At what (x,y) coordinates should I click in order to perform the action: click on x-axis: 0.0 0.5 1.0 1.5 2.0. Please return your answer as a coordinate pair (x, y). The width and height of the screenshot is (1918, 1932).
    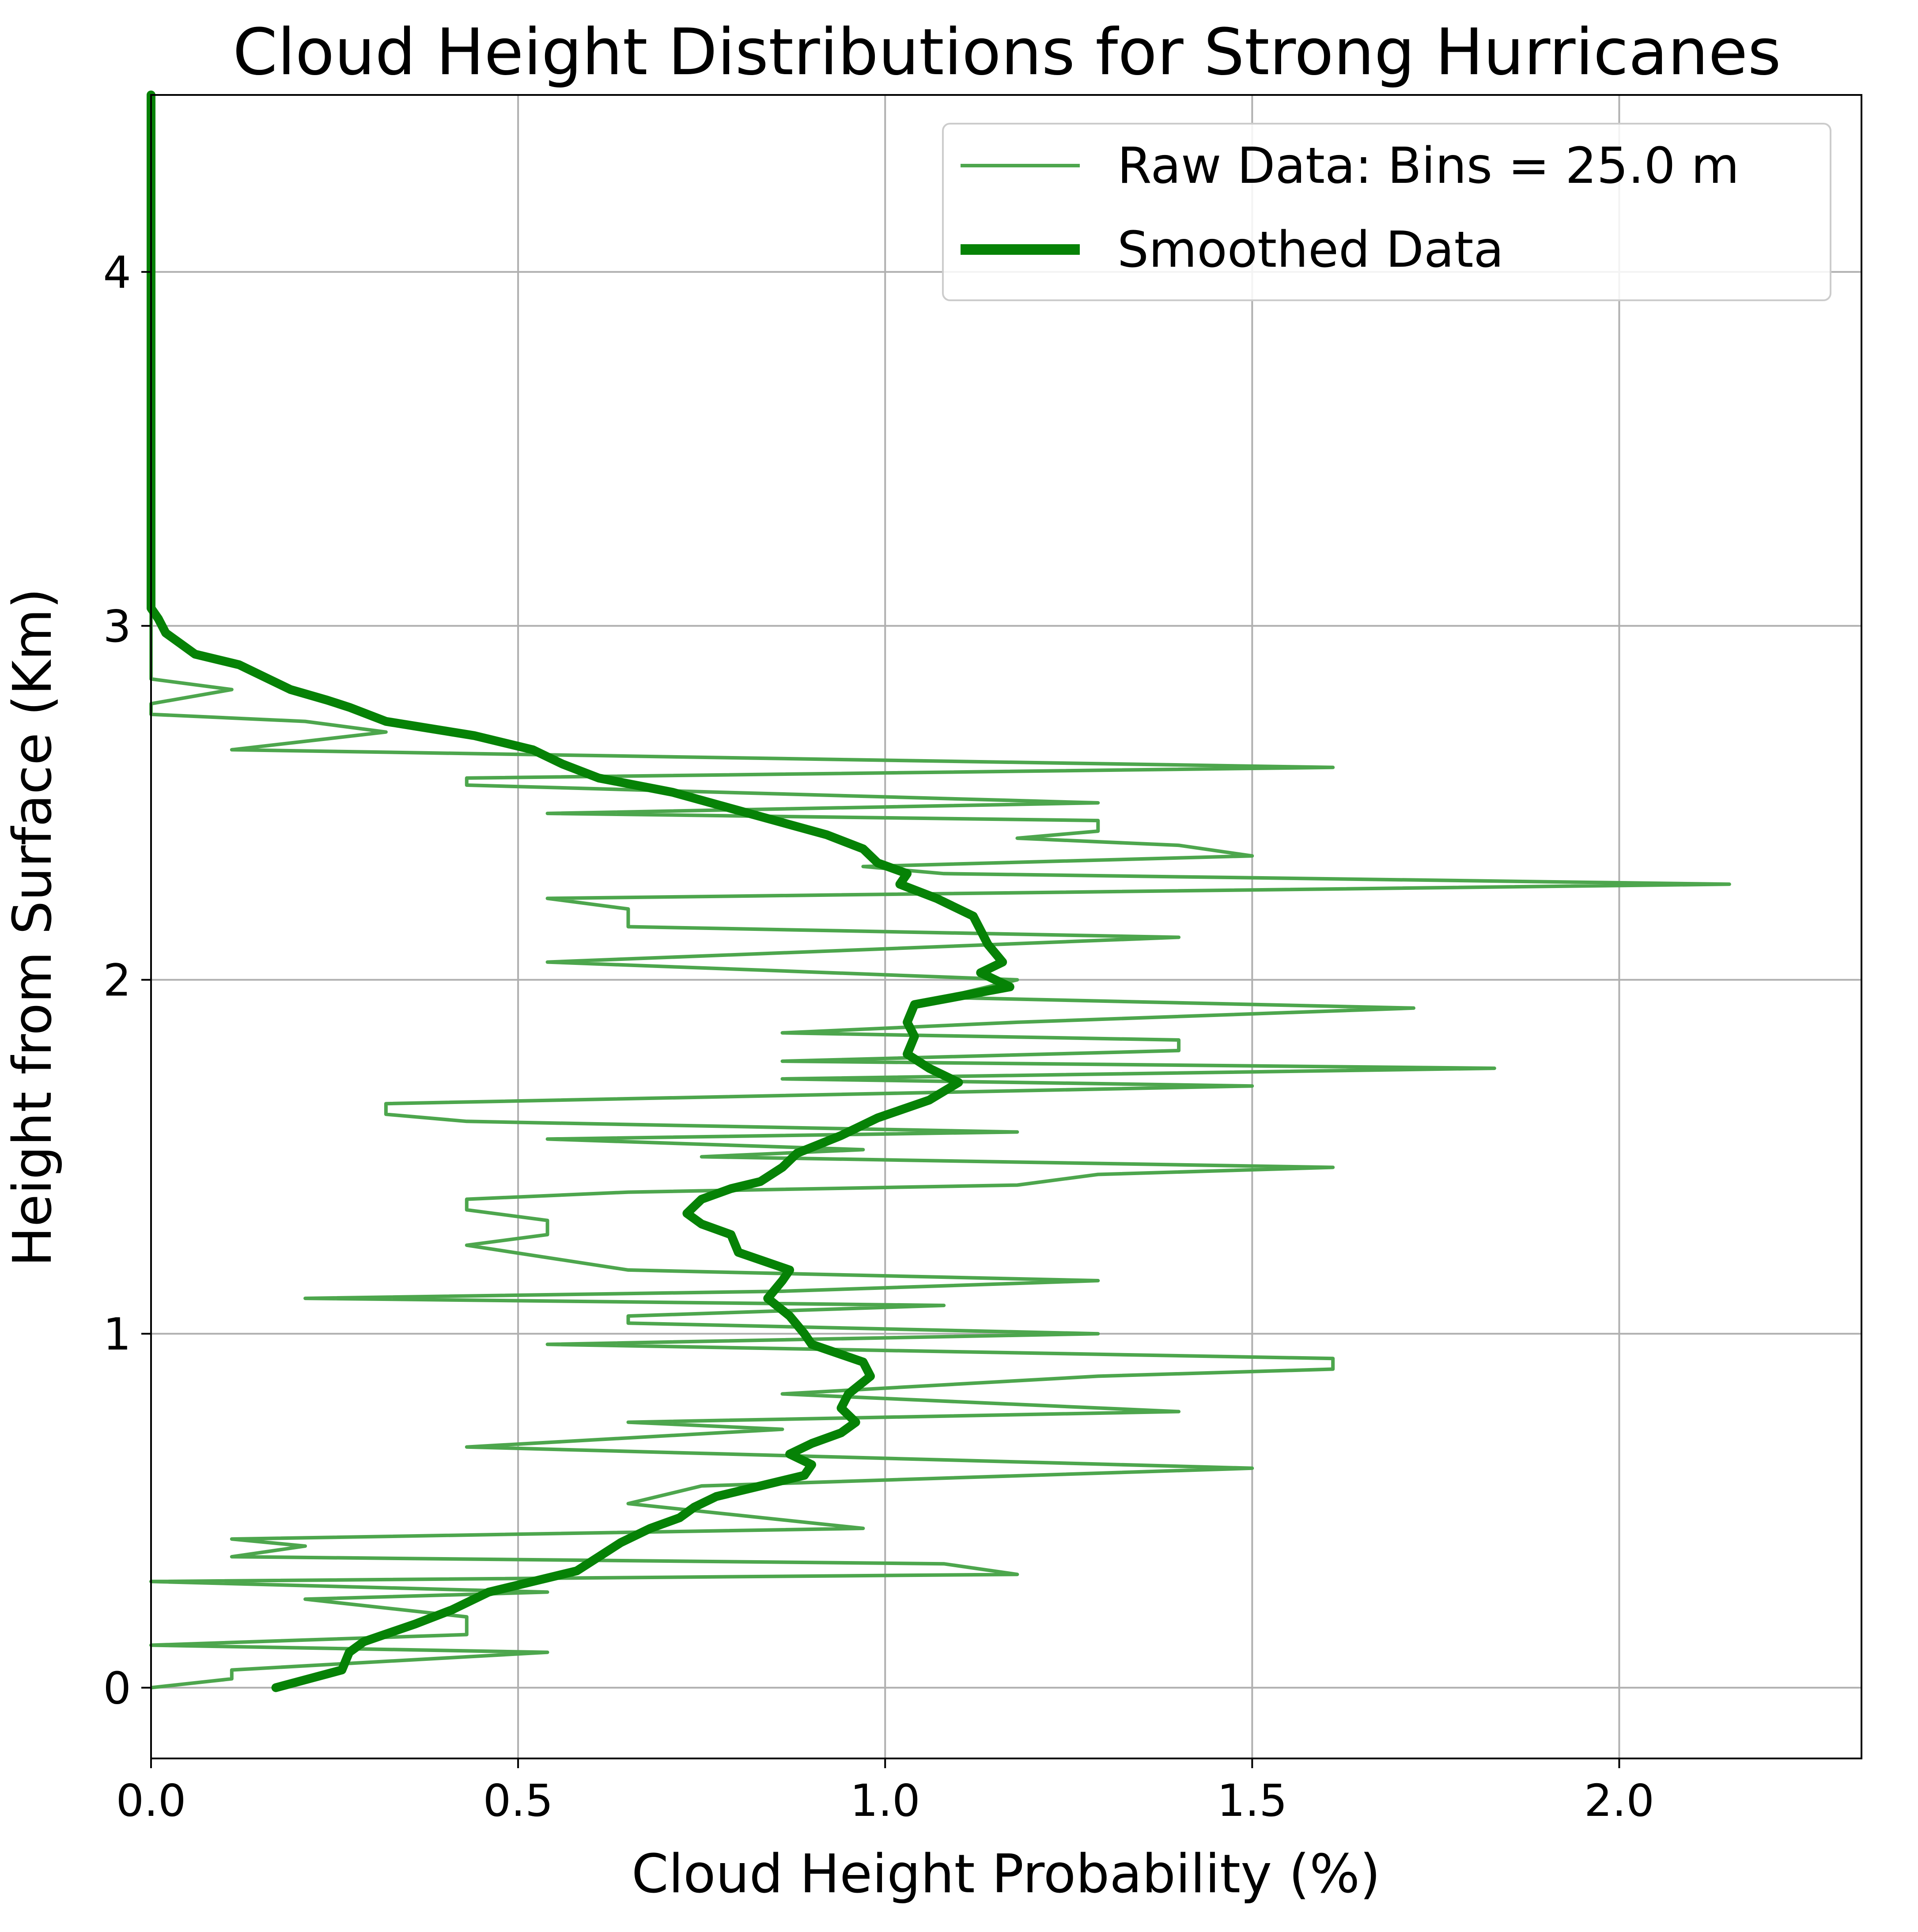
    Looking at the image, I should click on (885, 1792).